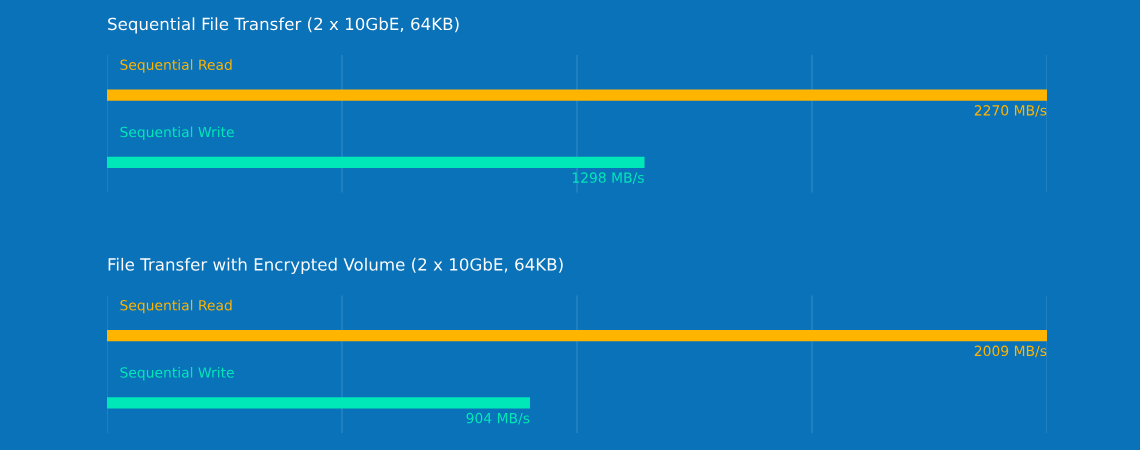  Describe the element at coordinates (335, 265) in the screenshot. I see `chart-title: File Transfer with Encrypted Volume (2 x 10GbE, 64KB)` at that location.